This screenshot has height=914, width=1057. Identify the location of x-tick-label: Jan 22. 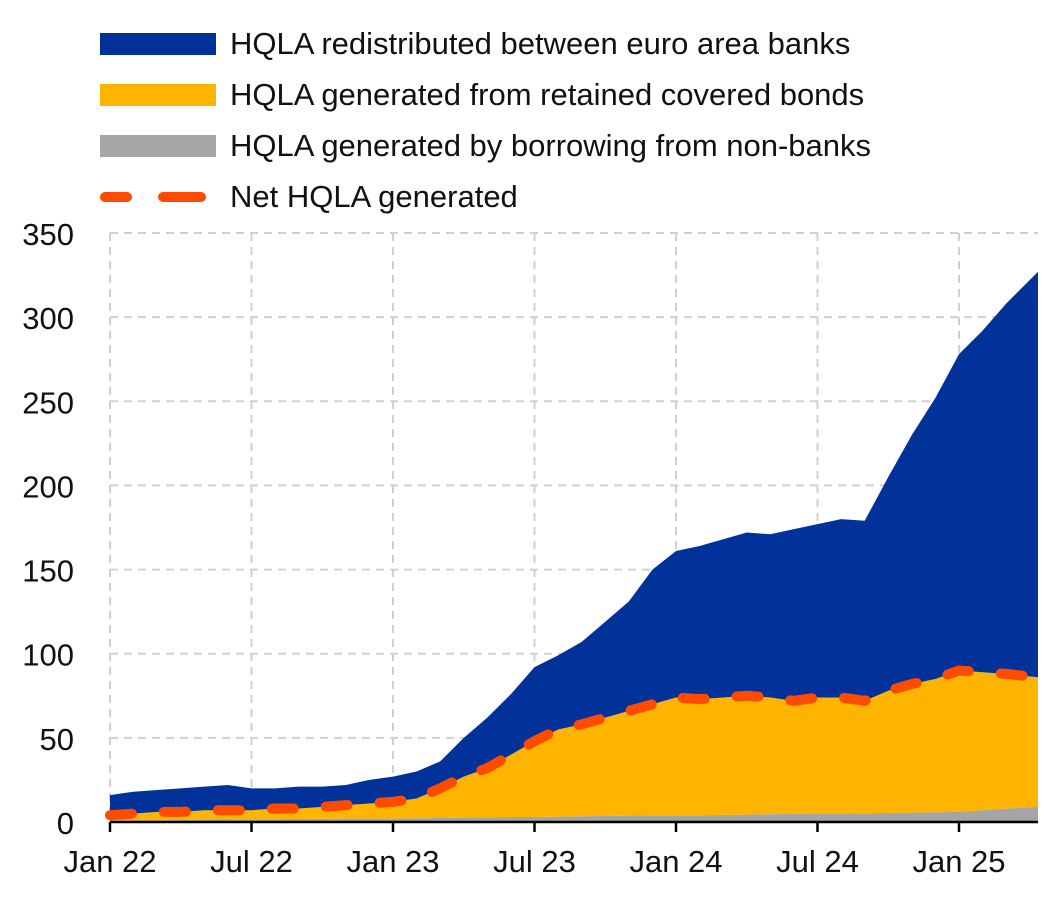
(109, 861).